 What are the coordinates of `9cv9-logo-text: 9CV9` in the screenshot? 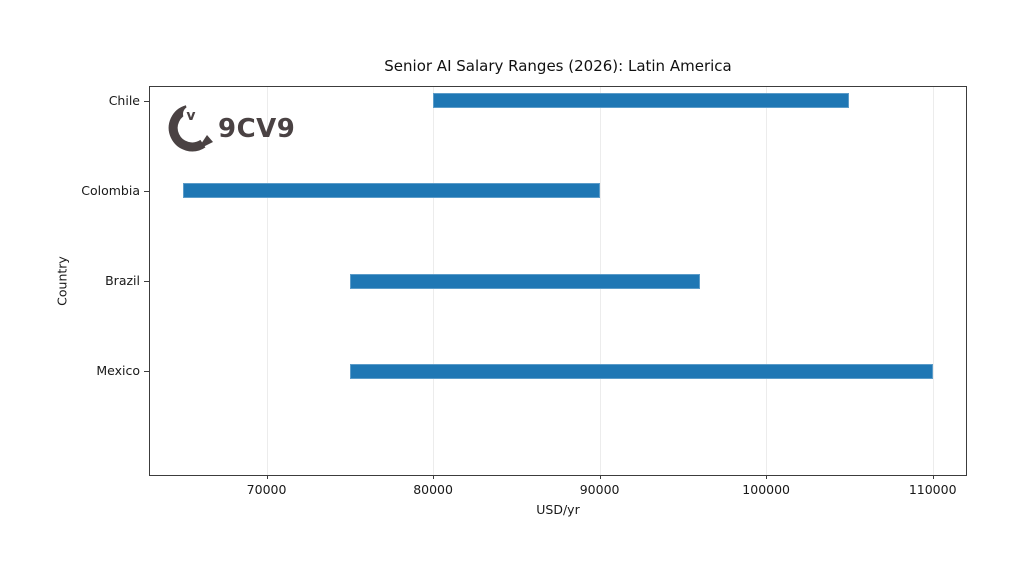 It's located at (257, 129).